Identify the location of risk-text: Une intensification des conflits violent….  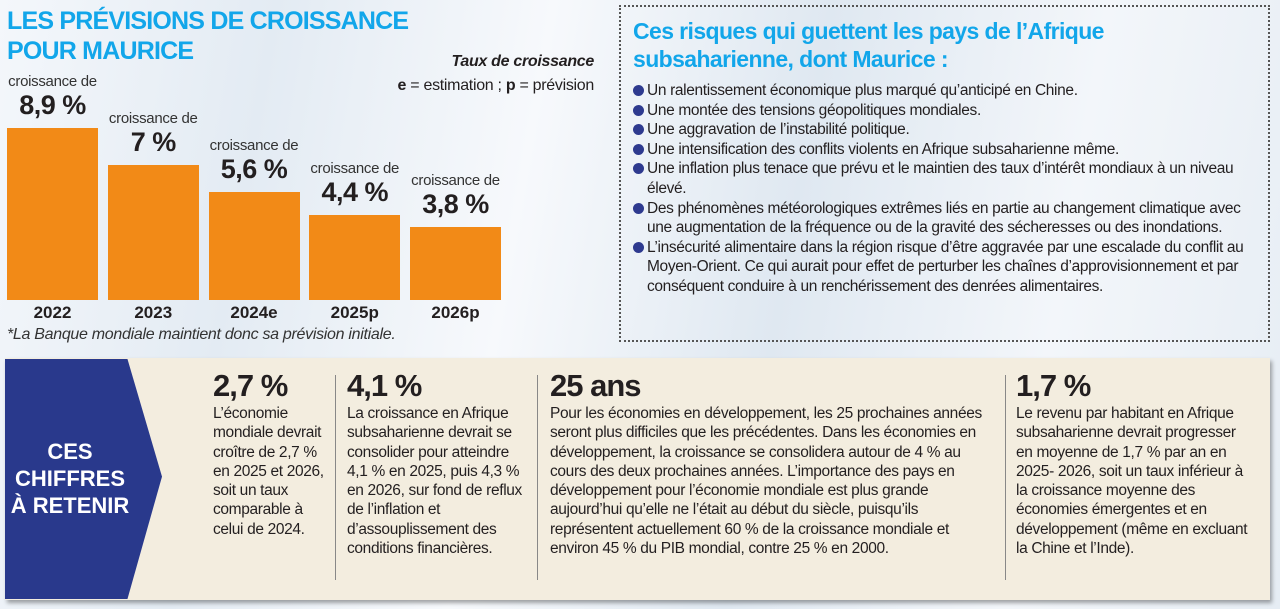
(883, 149).